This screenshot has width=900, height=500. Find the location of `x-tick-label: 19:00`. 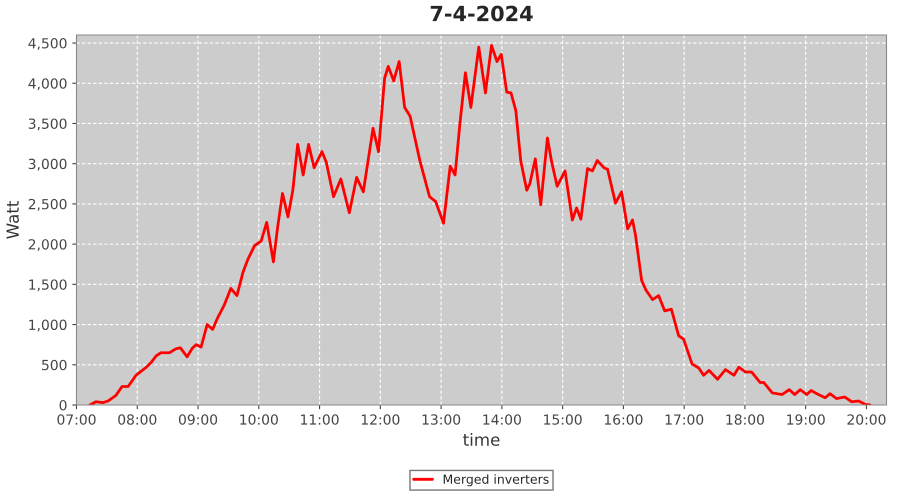

x-tick-label: 19:00 is located at coordinates (806, 419).